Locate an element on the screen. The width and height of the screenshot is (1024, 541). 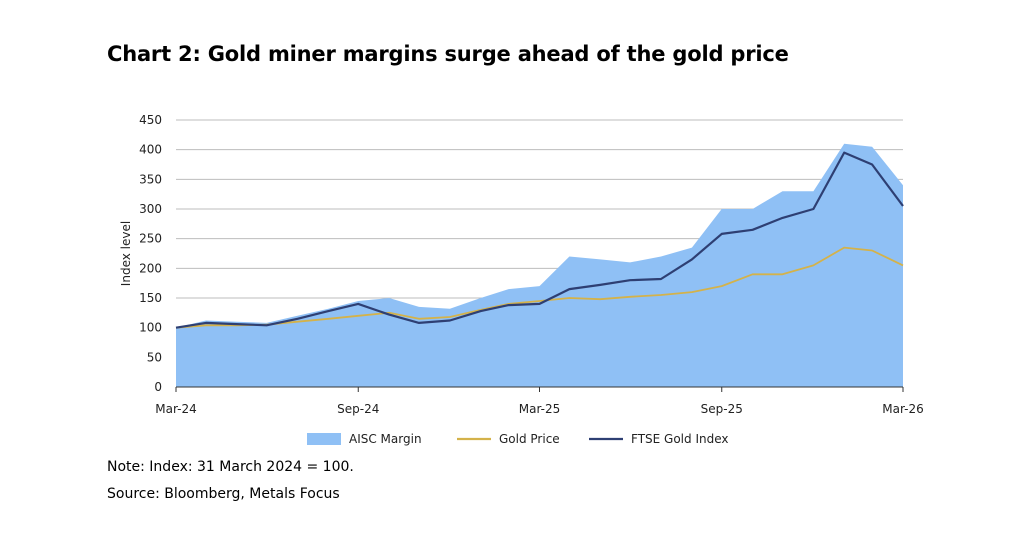
legend-label: FTSE Gold Index is located at coordinates (679, 439).